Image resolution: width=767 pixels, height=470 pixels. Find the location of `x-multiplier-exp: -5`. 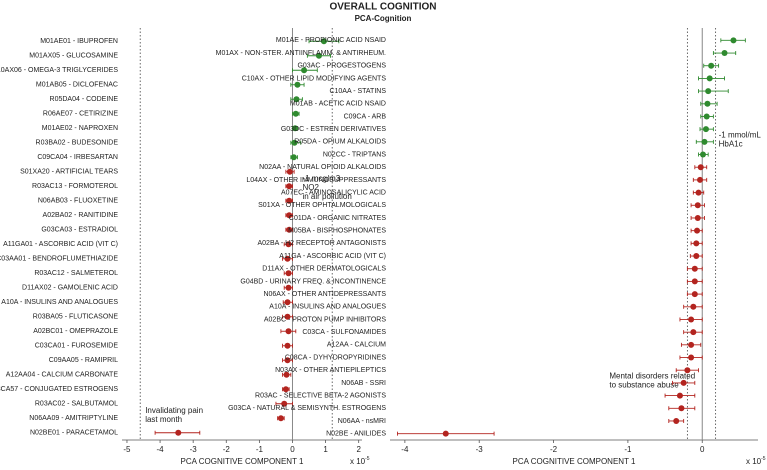

x-multiplier-exp: -5 is located at coordinates (367, 459).